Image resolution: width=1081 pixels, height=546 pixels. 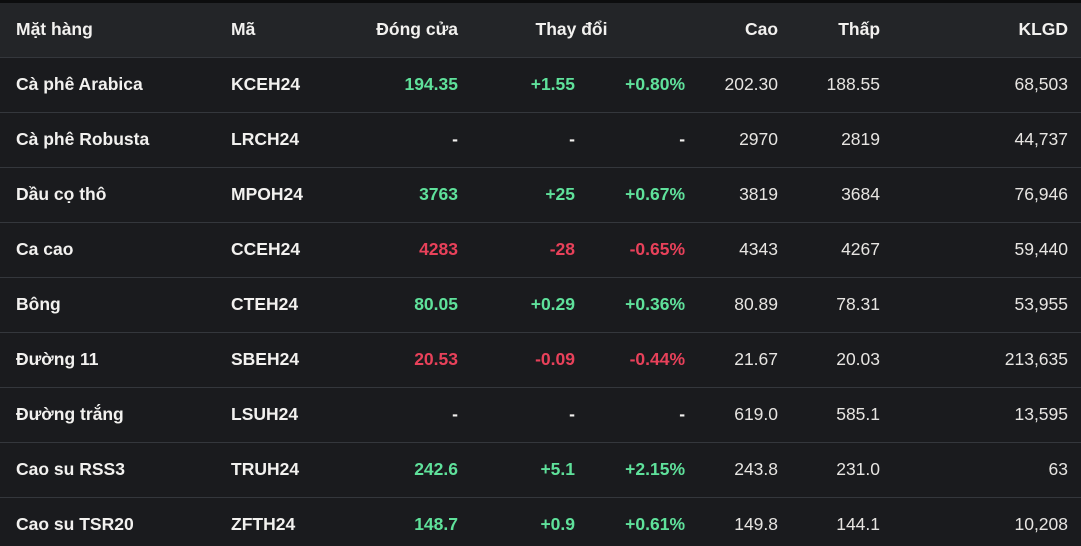 I want to click on volume: 59,440, so click(x=980, y=249).